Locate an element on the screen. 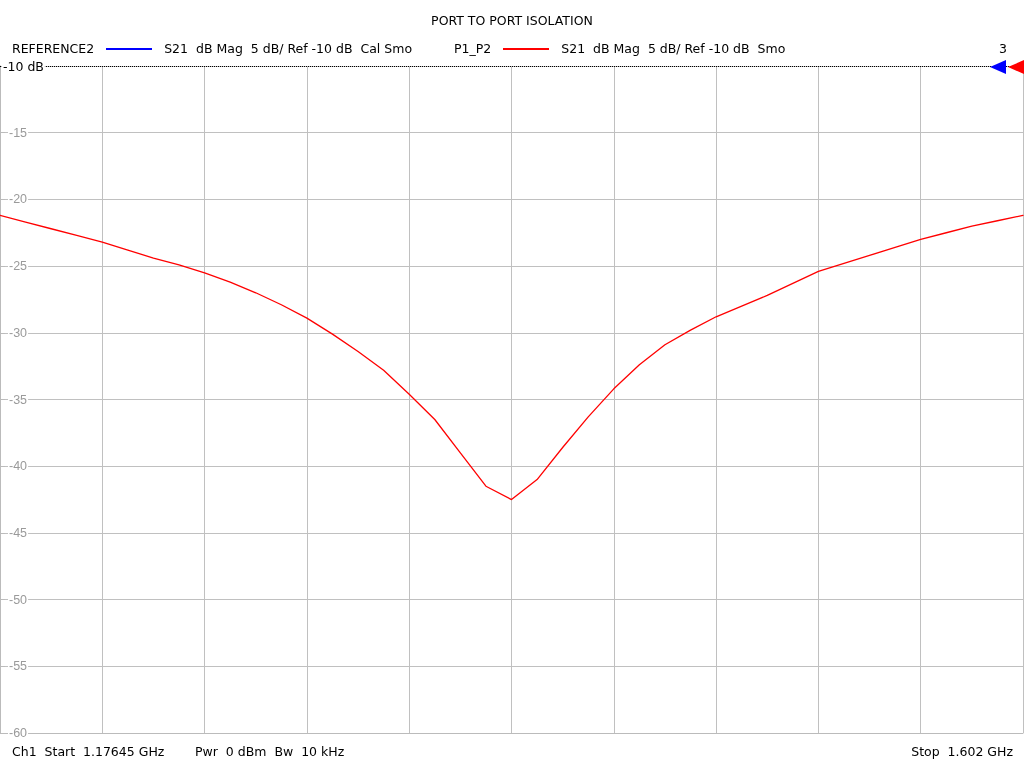 The height and width of the screenshot is (768, 1024). y-tick-label: -25 is located at coordinates (18, 266).